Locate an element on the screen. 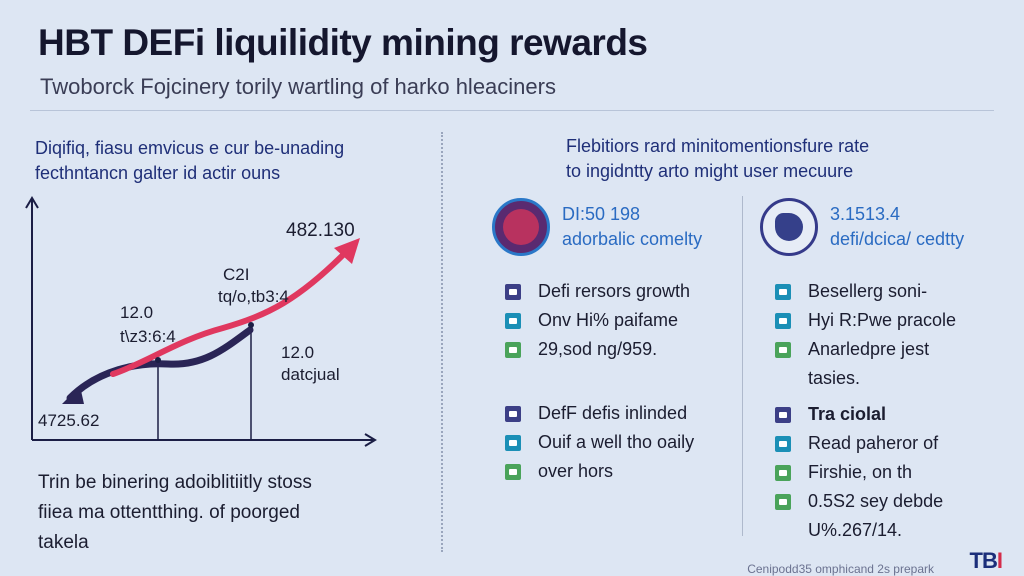 Image resolution: width=1024 pixels, height=576 pixels. point-left is located at coordinates (158, 360).